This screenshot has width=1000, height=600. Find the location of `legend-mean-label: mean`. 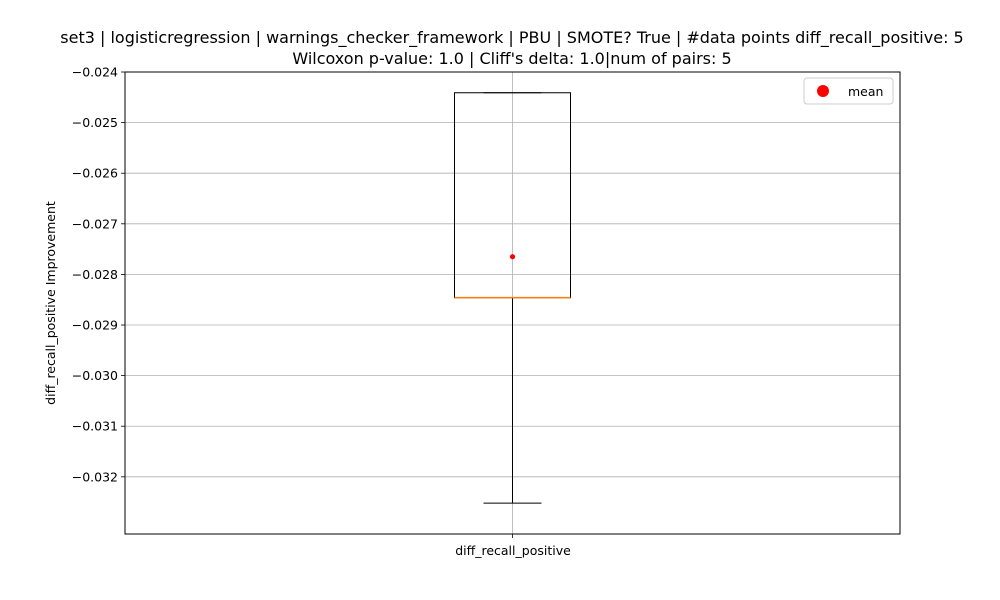

legend-mean-label: mean is located at coordinates (865, 91).